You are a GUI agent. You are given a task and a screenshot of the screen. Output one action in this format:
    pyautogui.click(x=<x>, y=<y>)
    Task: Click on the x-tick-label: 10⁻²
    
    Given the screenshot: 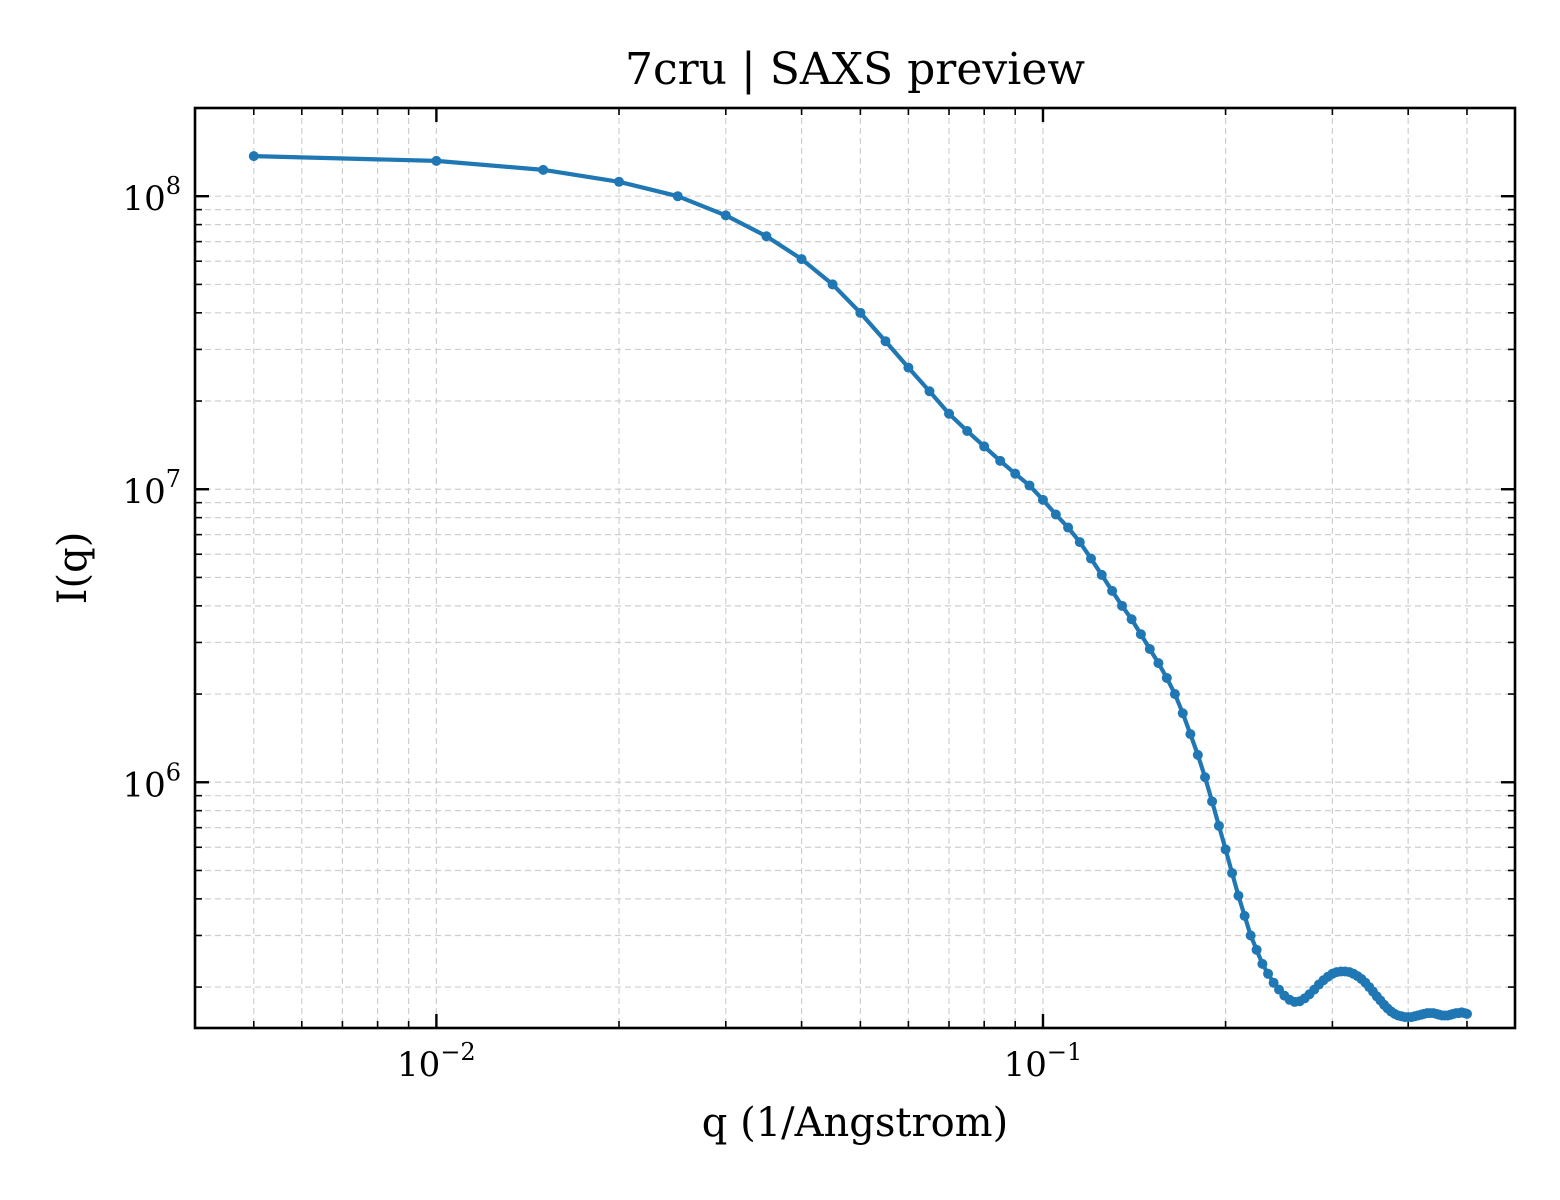 What is the action you would take?
    pyautogui.click(x=436, y=1061)
    